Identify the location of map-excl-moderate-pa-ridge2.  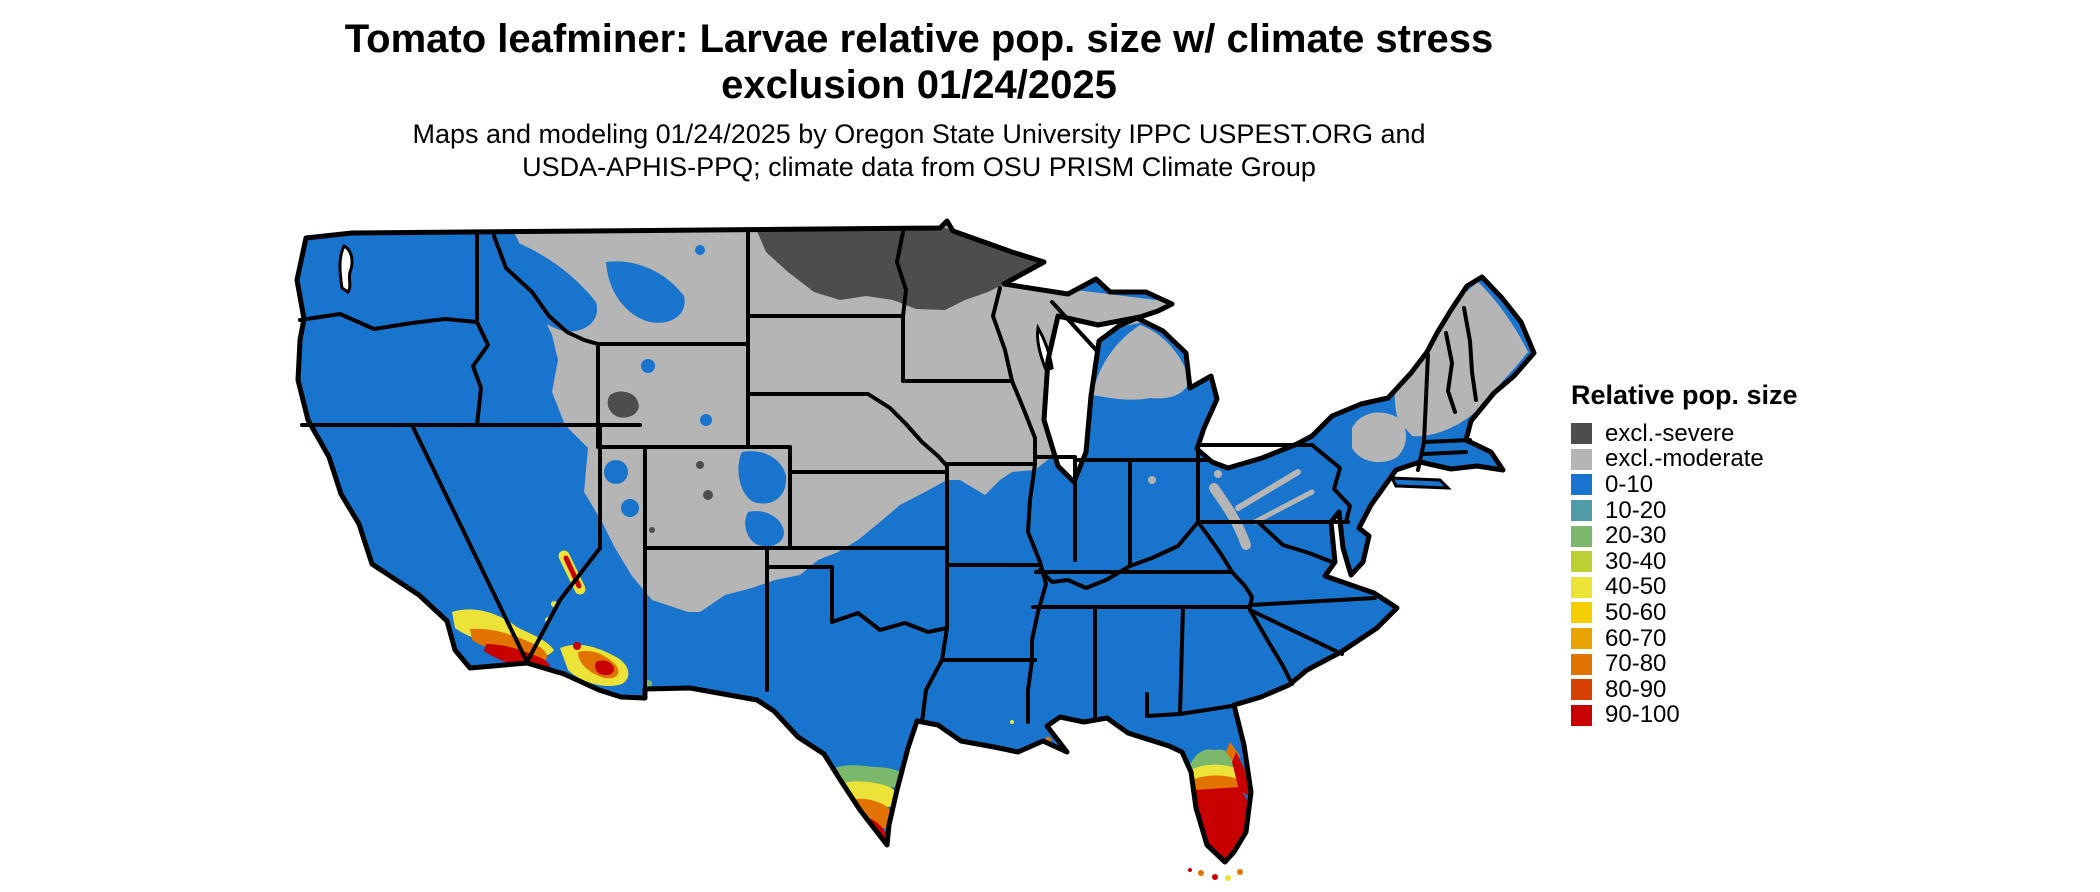
(1283, 507).